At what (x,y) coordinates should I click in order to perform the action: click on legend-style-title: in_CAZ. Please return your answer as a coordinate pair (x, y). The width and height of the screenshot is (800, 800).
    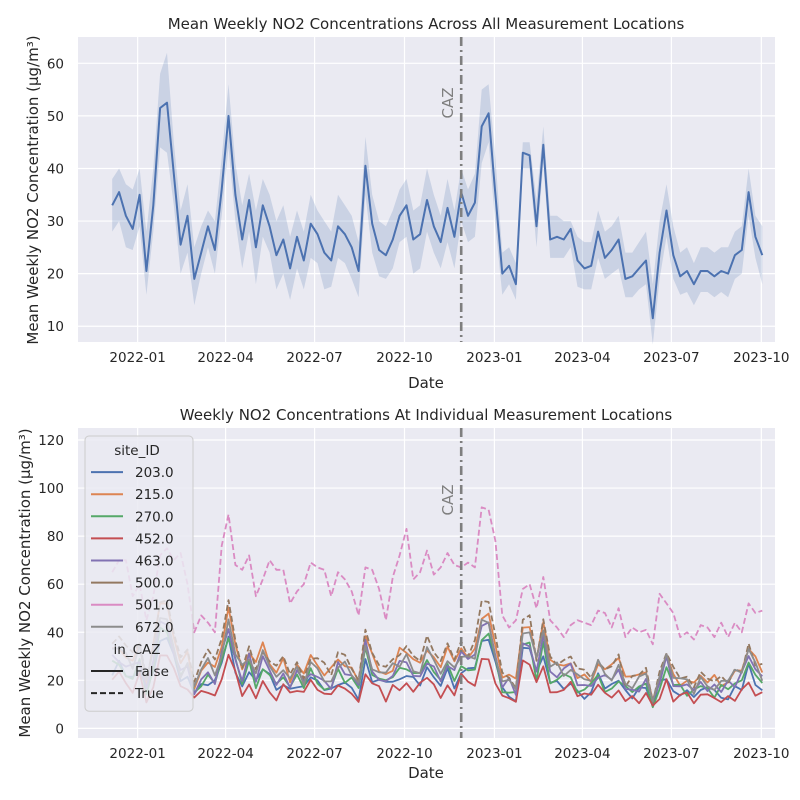
    Looking at the image, I should click on (137, 650).